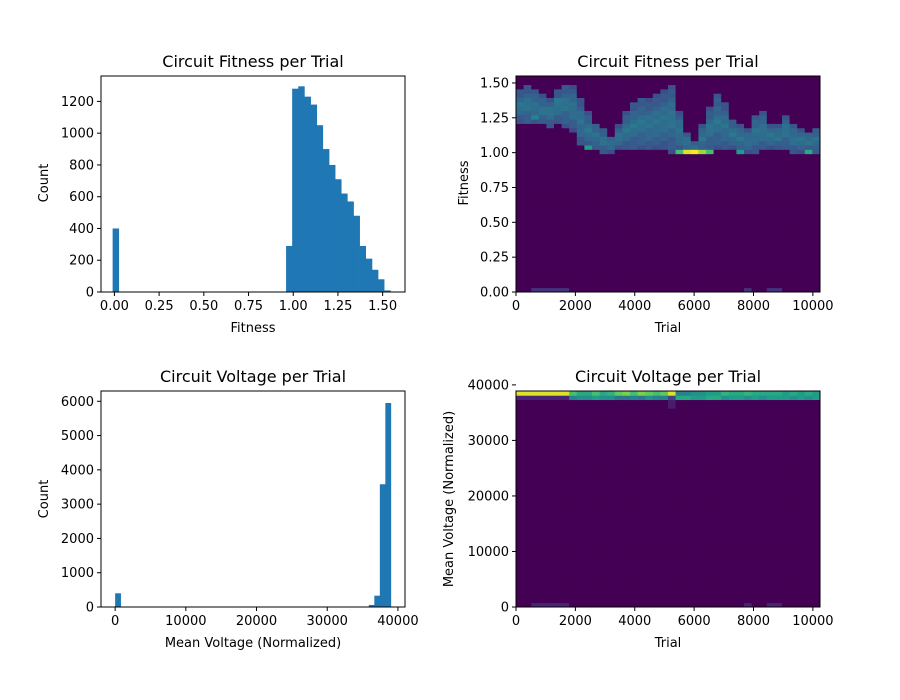 The width and height of the screenshot is (900, 700). What do you see at coordinates (505, 608) in the screenshot?
I see `y-tick-label: 0` at bounding box center [505, 608].